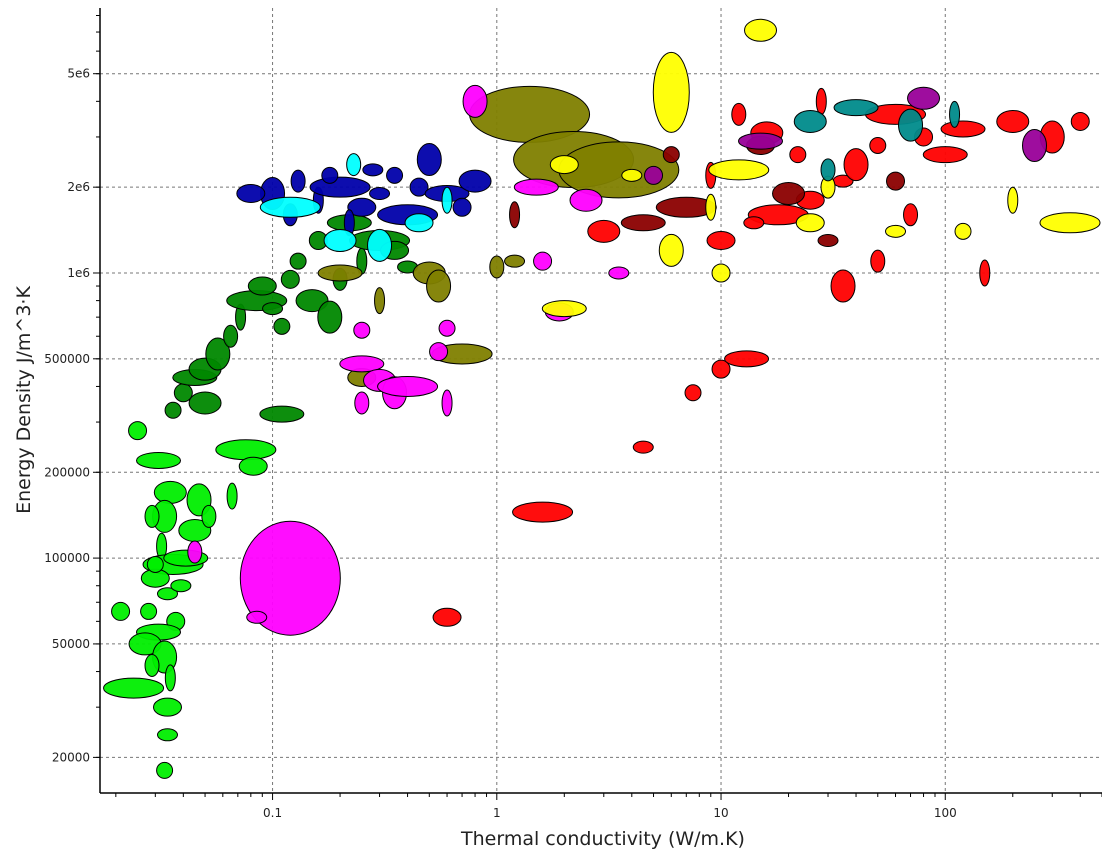  I want to click on x-tick-label: 100, so click(945, 813).